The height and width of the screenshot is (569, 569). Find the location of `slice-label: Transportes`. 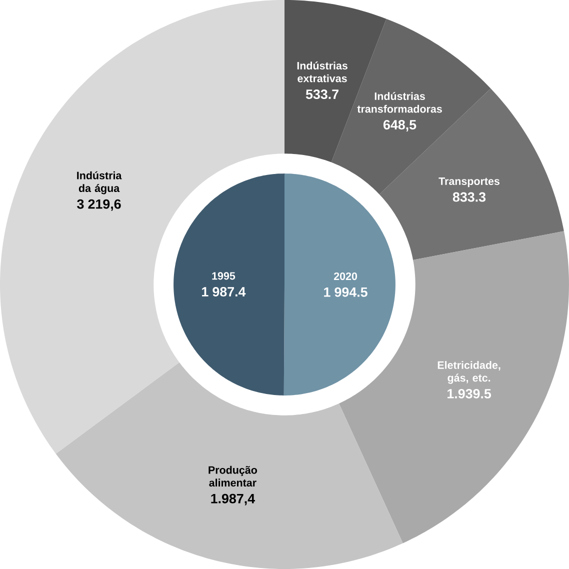

slice-label: Transportes is located at coordinates (469, 183).